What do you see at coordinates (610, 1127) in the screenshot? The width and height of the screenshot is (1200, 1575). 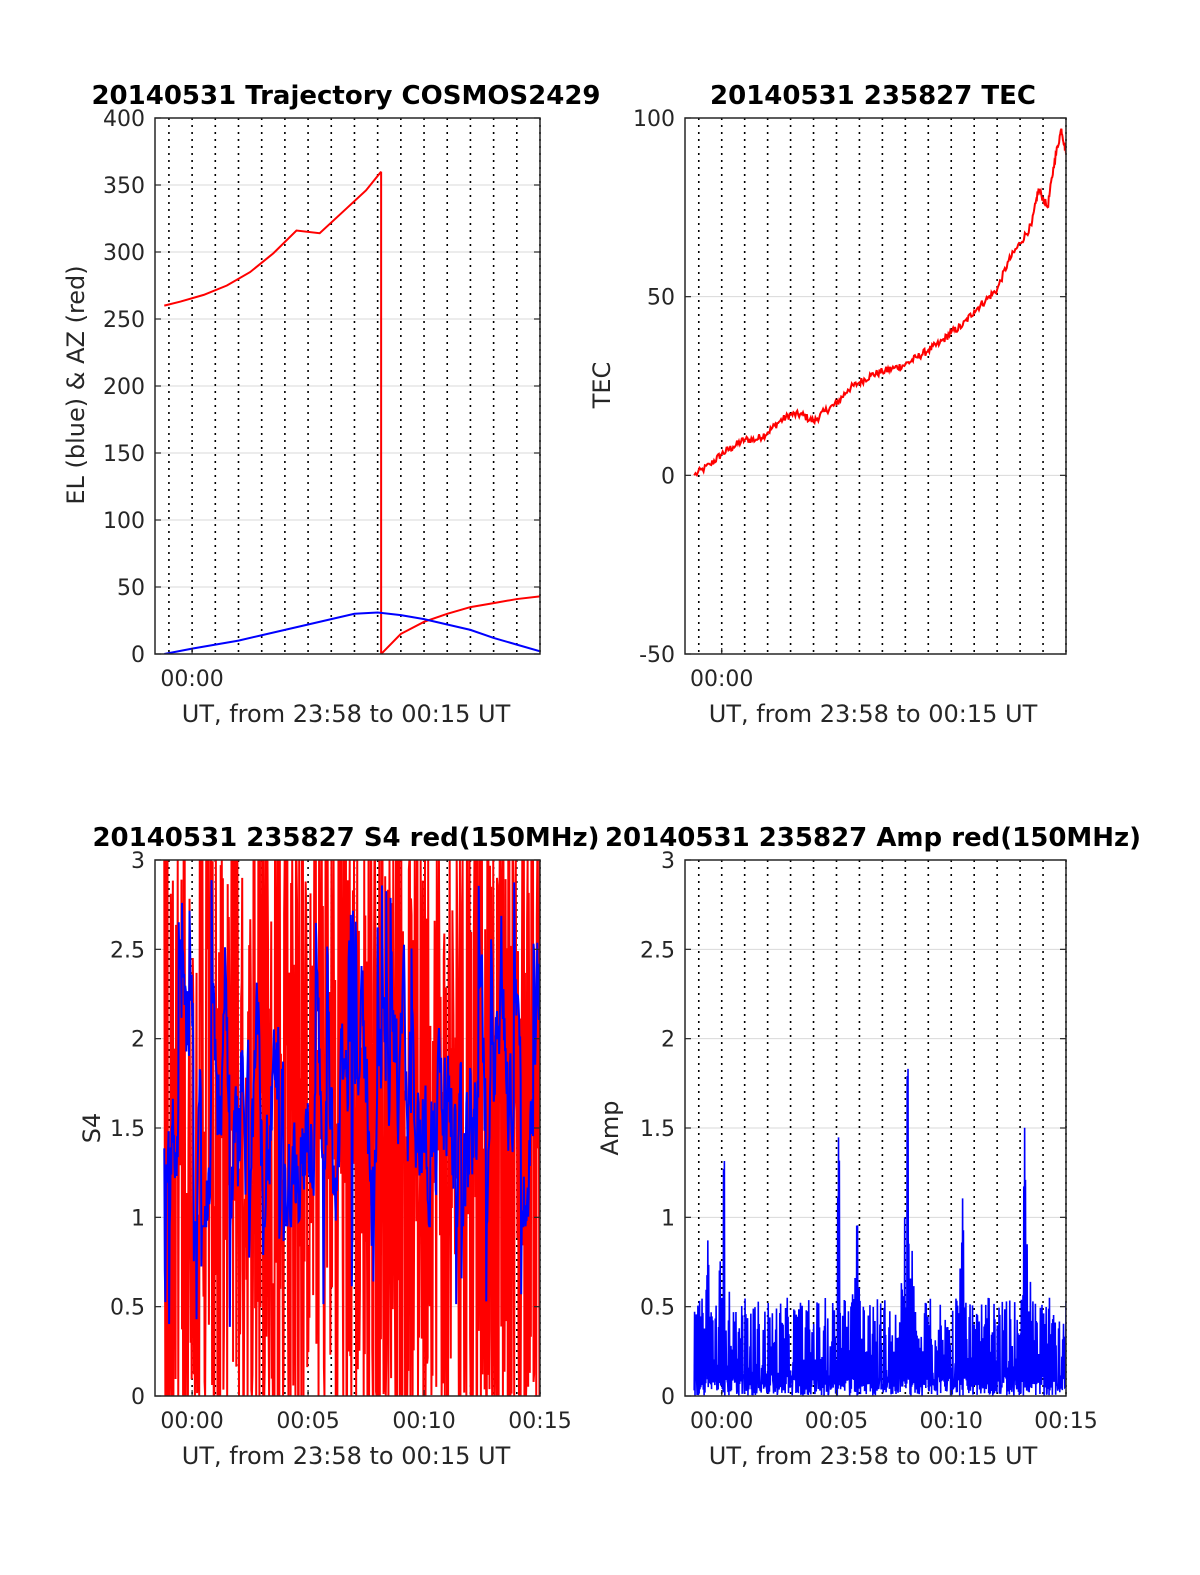 I see `y-axis-label: Amp` at bounding box center [610, 1127].